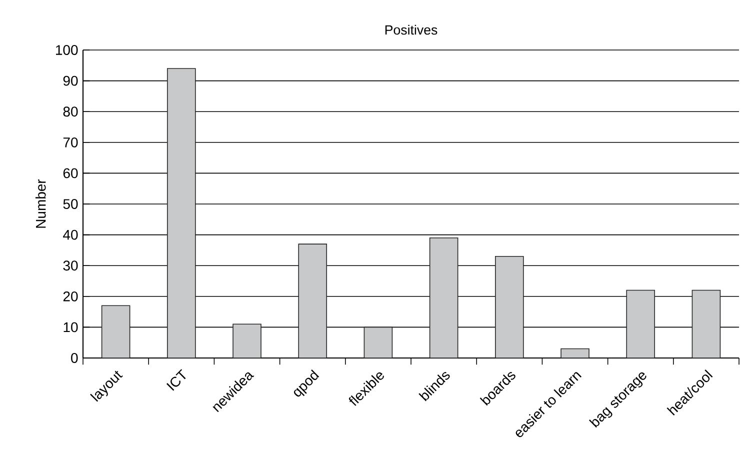  What do you see at coordinates (70, 81) in the screenshot?
I see `y-tick-label: 90` at bounding box center [70, 81].